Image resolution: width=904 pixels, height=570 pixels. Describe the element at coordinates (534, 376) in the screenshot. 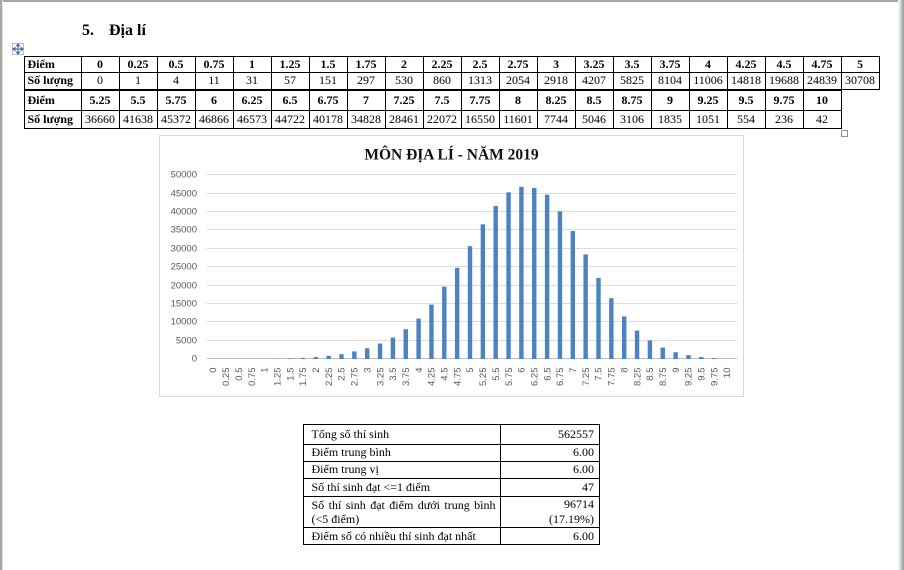

I see `svg-text: 6.25` at that location.